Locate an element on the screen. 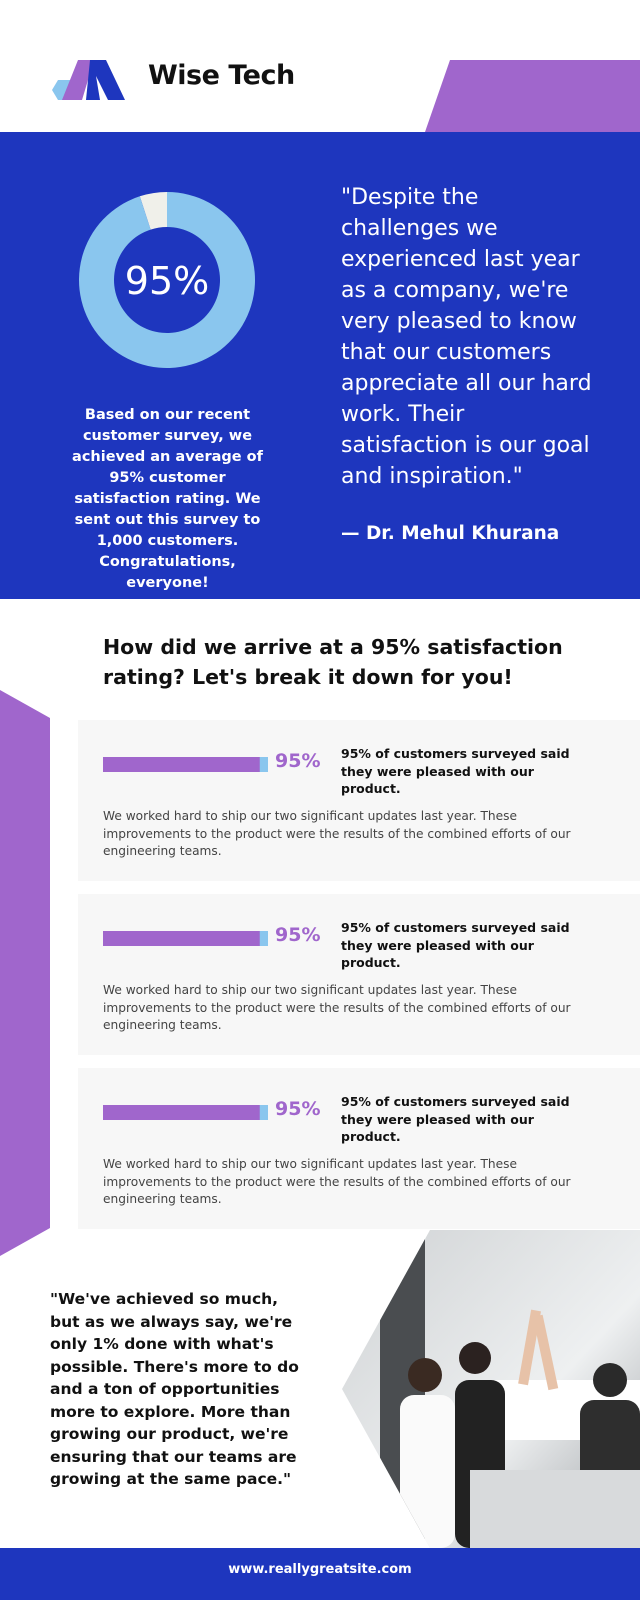  donut-label: 95% is located at coordinates (167, 281).